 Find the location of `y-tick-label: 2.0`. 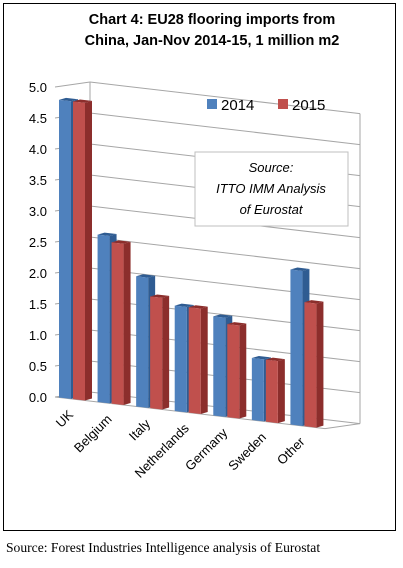

y-tick-label: 2.0 is located at coordinates (38, 273).